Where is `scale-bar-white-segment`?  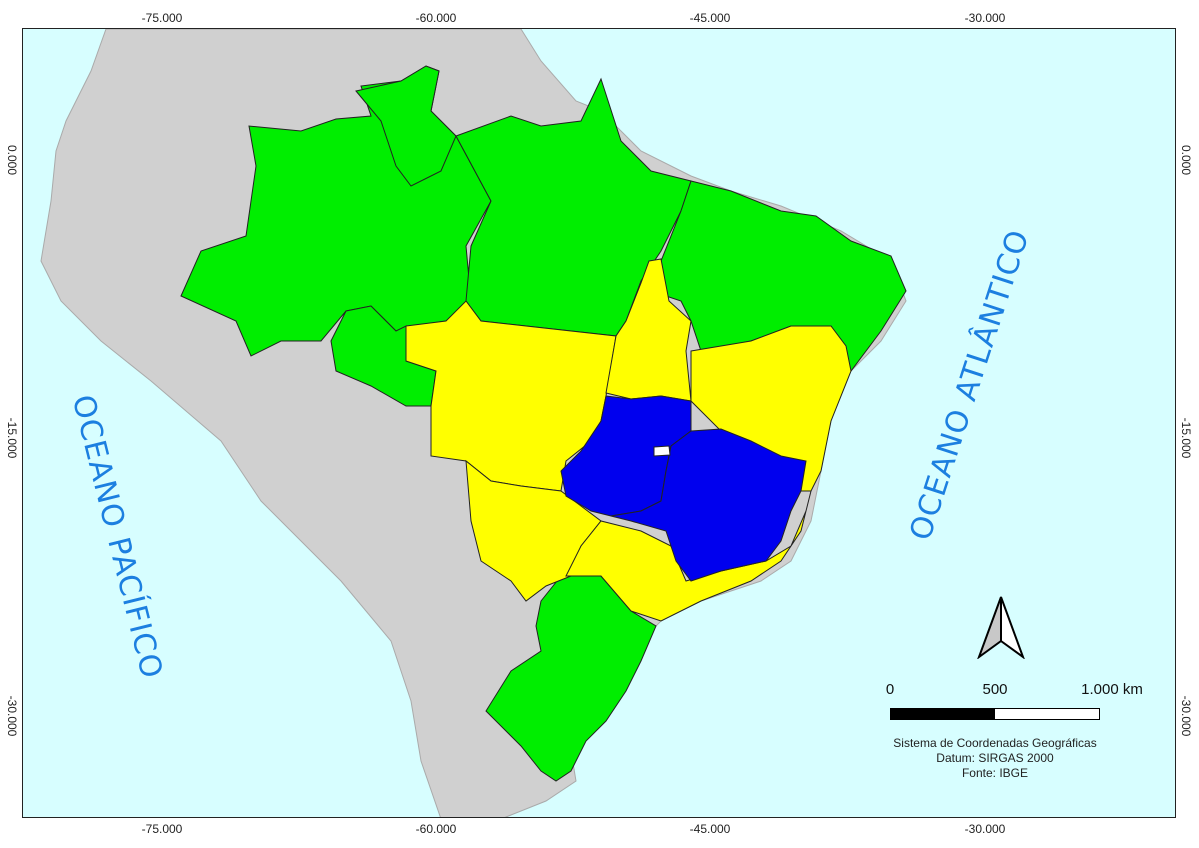 scale-bar-white-segment is located at coordinates (1047, 714).